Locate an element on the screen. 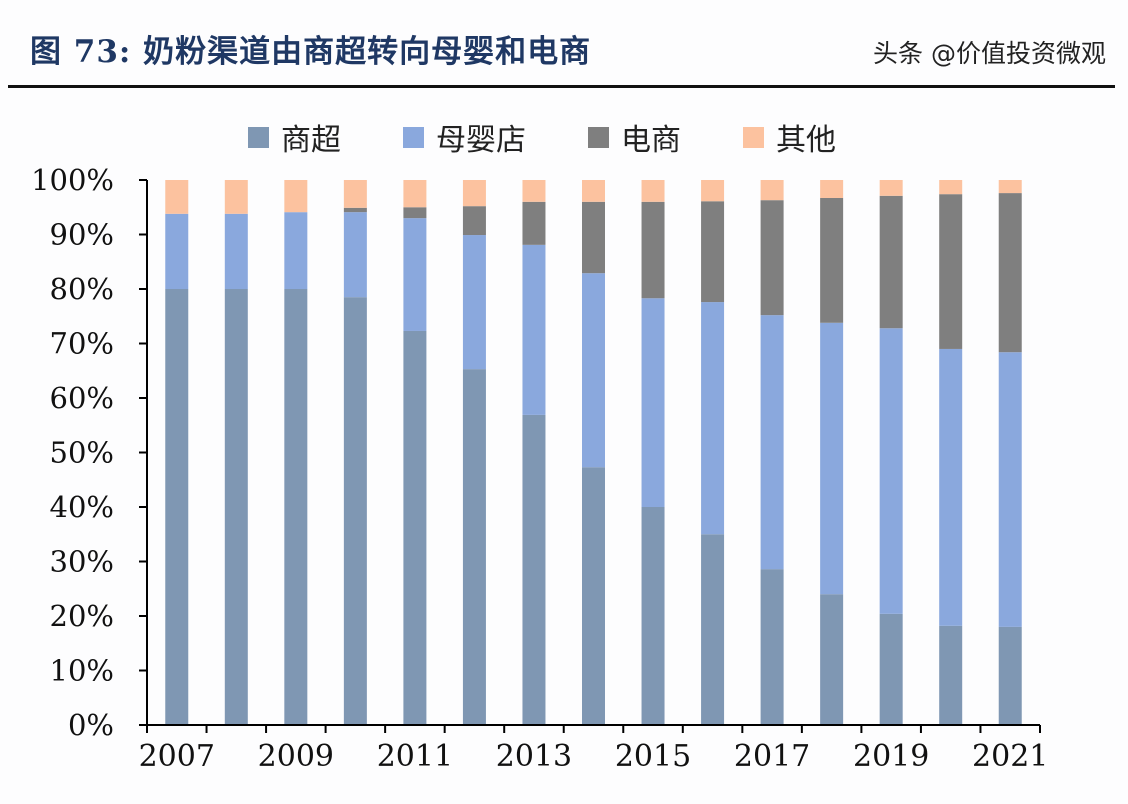 This screenshot has width=1128, height=804. legend-item: 母婴店 is located at coordinates (464, 137).